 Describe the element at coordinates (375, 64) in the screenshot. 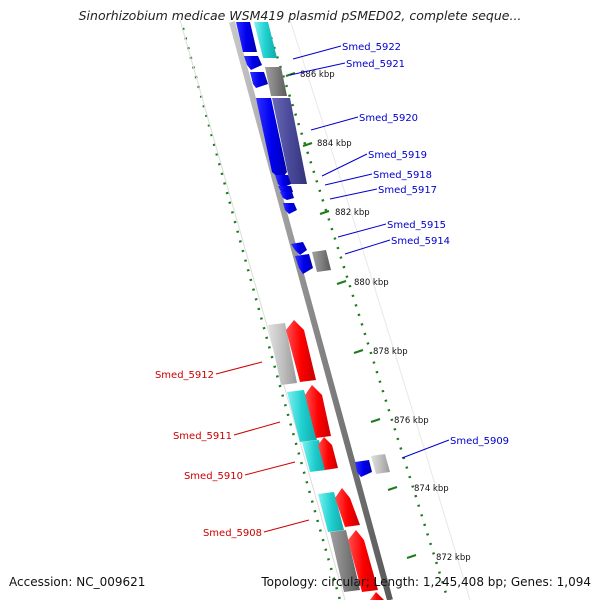

I see `label-smed5921: Smed_5921` at that location.